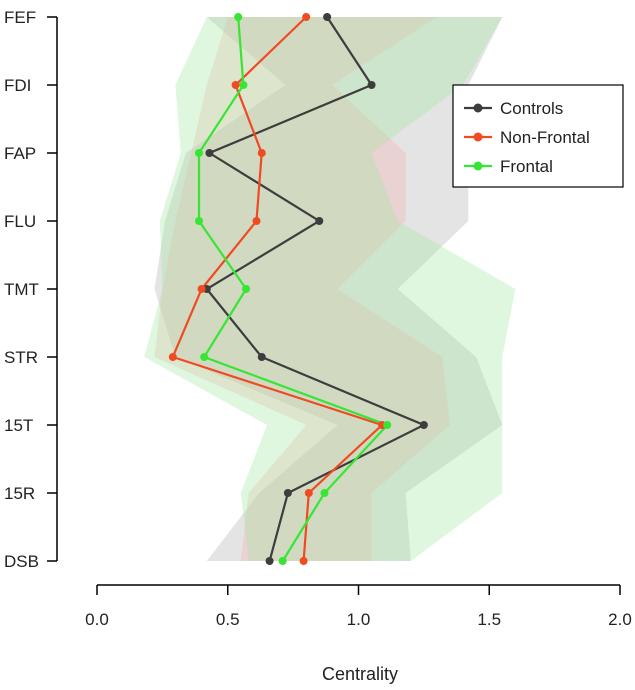 The width and height of the screenshot is (635, 690). I want to click on y-tick-label: STR, so click(21, 357).